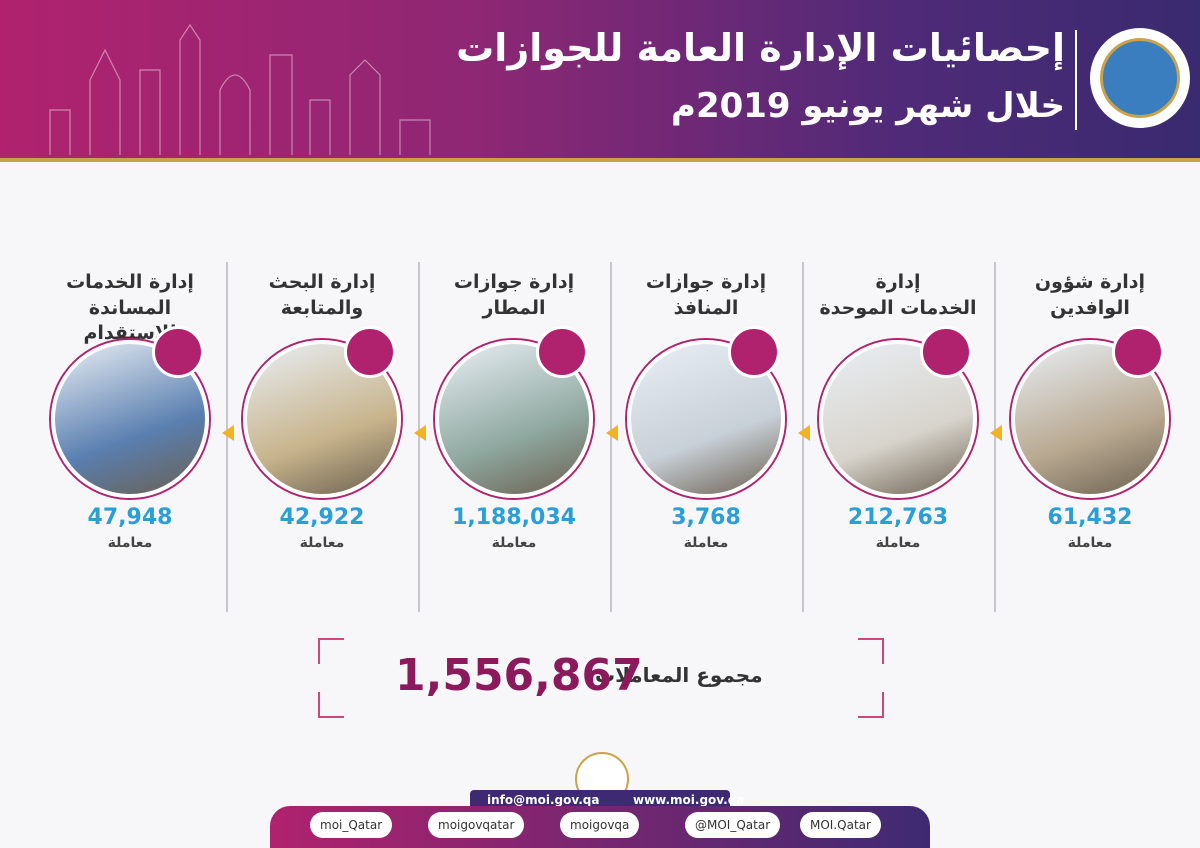  What do you see at coordinates (1090, 308) in the screenshot?
I see `department-name: الوافدين` at bounding box center [1090, 308].